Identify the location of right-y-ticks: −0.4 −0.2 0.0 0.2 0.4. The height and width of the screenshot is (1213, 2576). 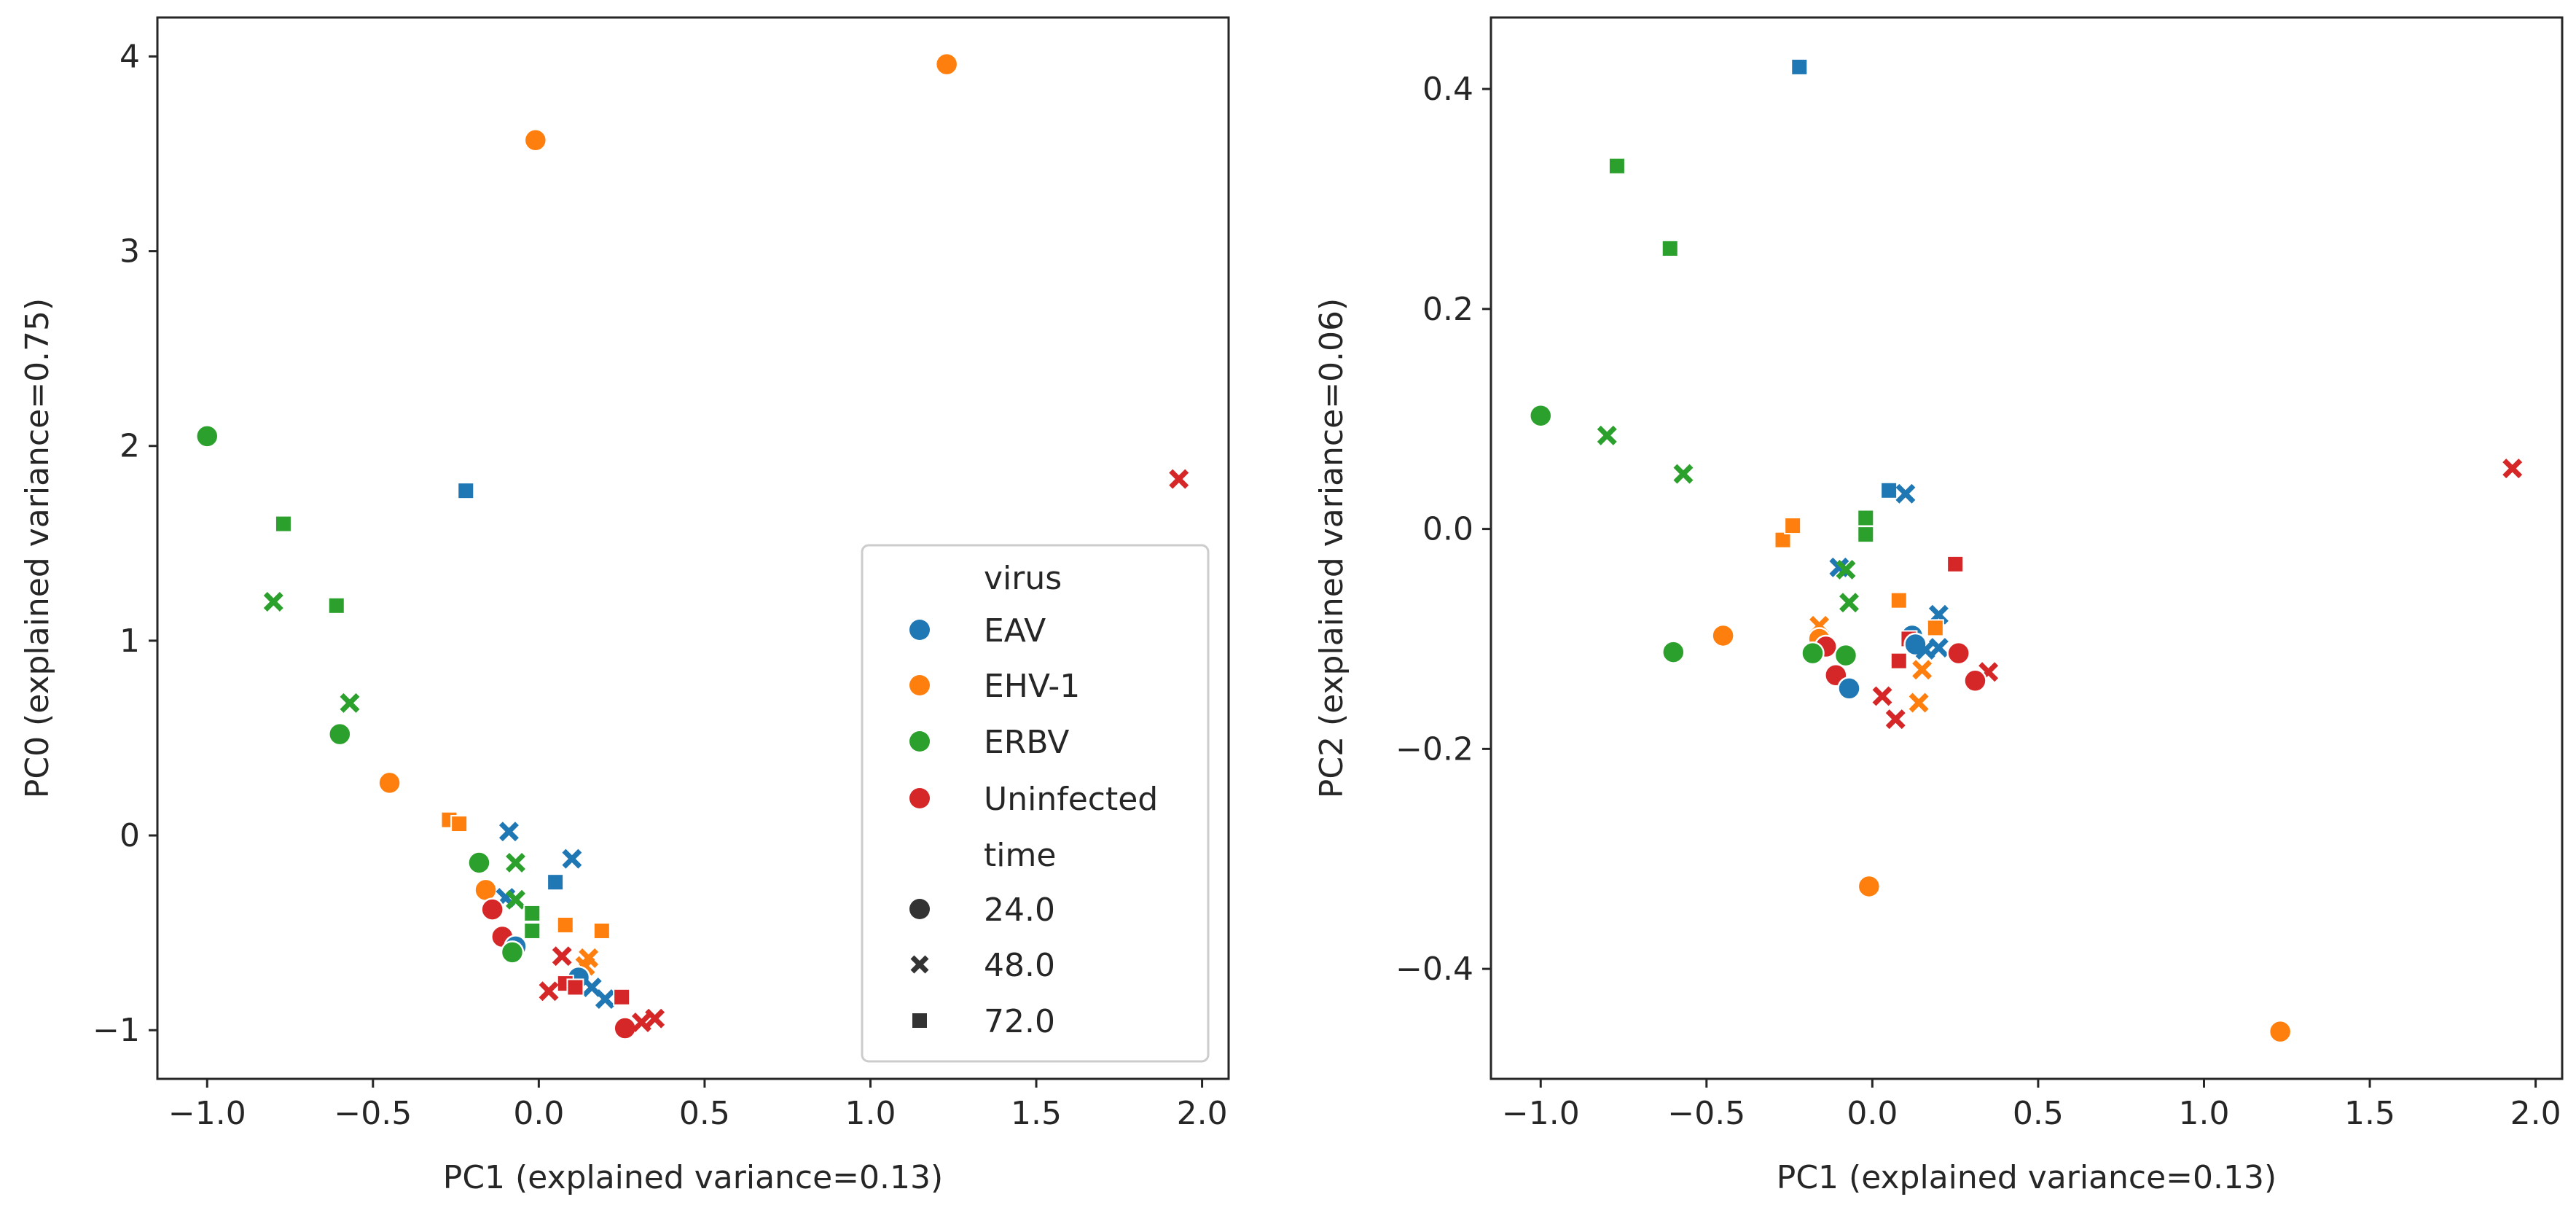
(1443, 529).